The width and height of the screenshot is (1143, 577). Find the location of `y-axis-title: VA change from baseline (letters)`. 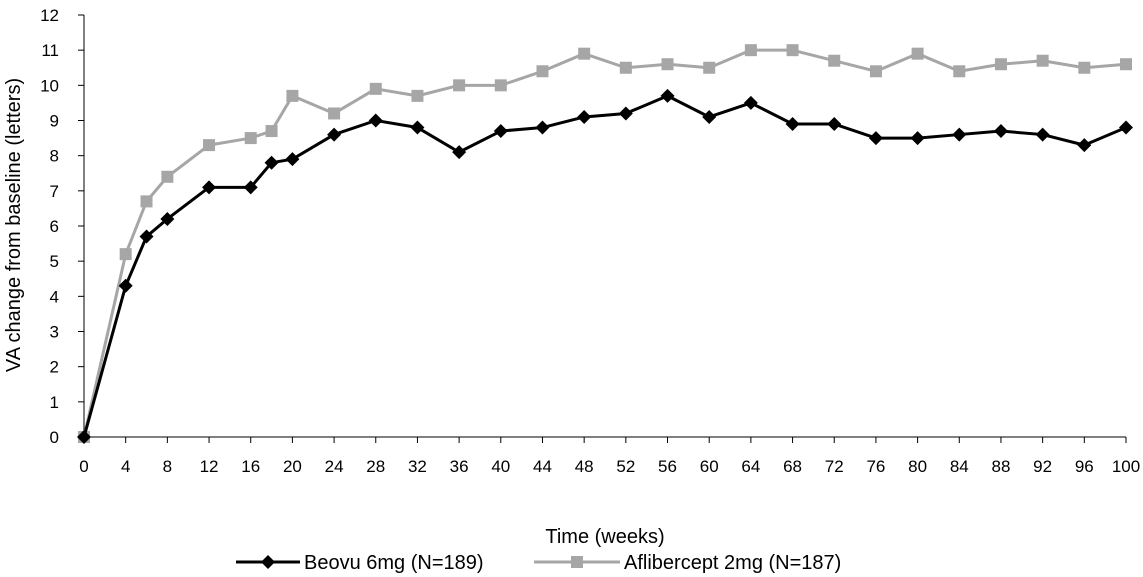

y-axis-title: VA change from baseline (letters) is located at coordinates (14, 225).